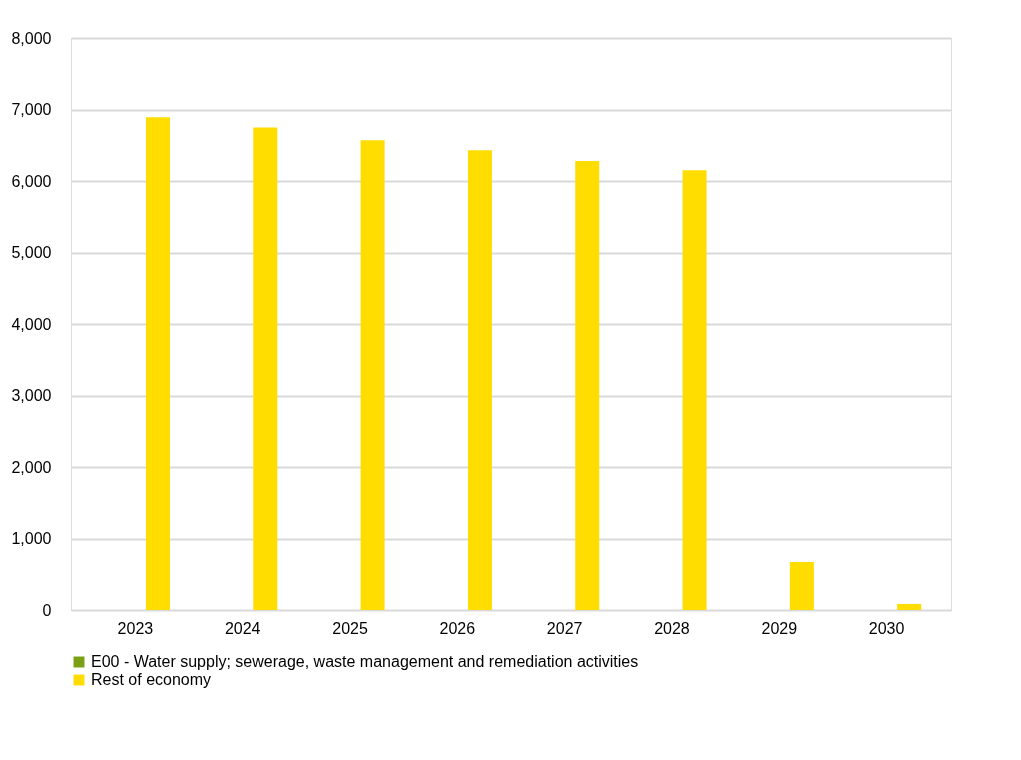 The image size is (1021, 760). What do you see at coordinates (31, 109) in the screenshot?
I see `y-tick-label: 7,000` at bounding box center [31, 109].